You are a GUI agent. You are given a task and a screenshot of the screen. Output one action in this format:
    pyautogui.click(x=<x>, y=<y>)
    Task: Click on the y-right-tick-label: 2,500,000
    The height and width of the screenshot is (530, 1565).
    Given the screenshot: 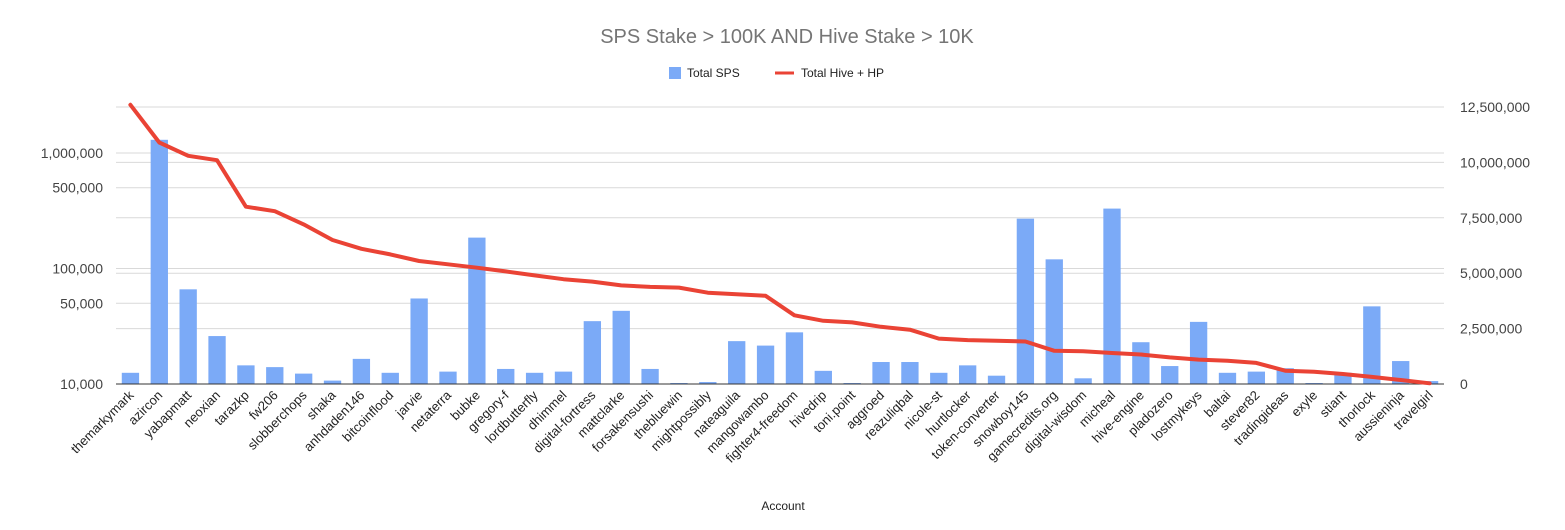 What is the action you would take?
    pyautogui.click(x=1491, y=329)
    